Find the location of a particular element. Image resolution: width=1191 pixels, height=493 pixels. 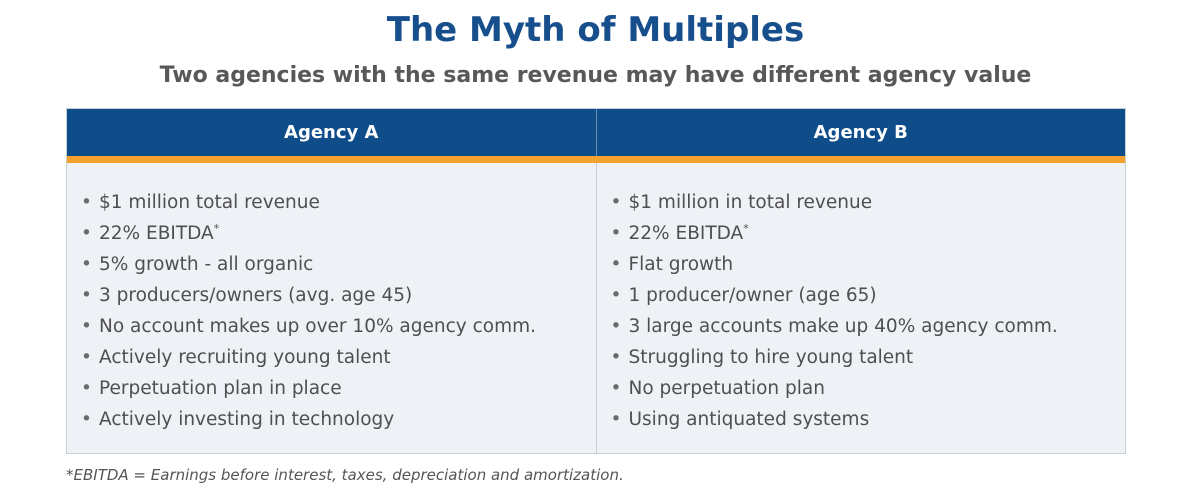

agency-a-item-text: 22% EBITDA is located at coordinates (156, 233).